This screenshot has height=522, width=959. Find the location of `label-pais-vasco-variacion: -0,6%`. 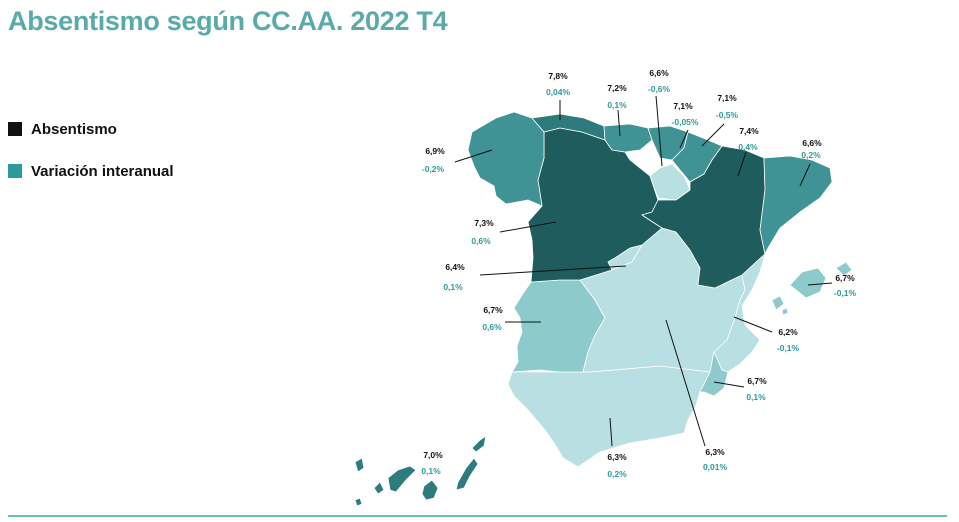

label-pais-vasco-variacion: -0,6% is located at coordinates (659, 89).